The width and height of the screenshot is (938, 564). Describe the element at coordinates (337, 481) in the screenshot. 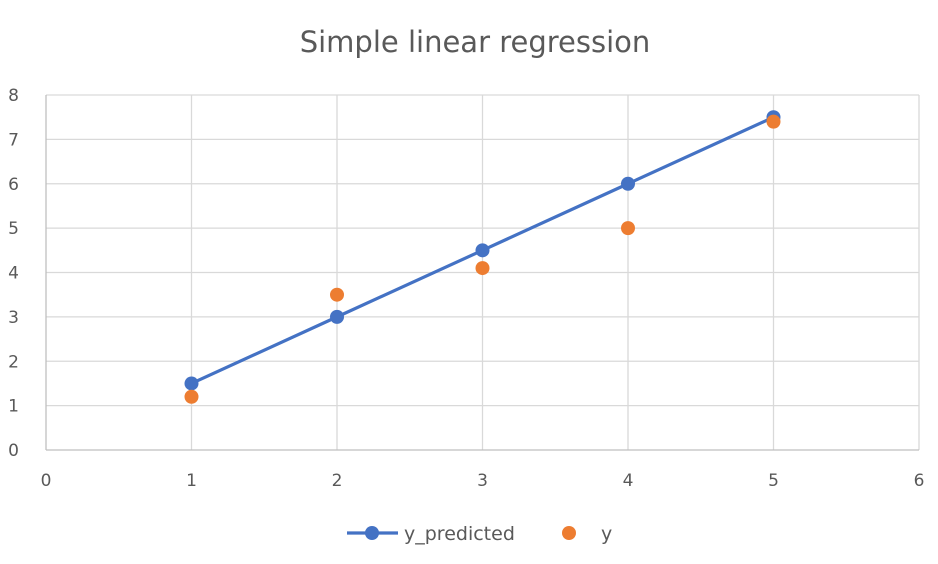

I see `x-tick-label-2: 2` at that location.